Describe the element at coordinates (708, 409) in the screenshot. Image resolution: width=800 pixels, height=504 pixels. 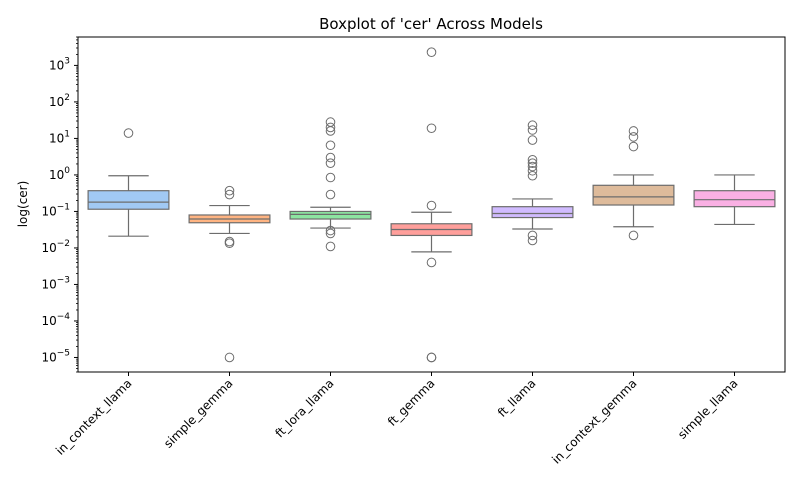
I see `x-tick-label: simple_llama` at that location.